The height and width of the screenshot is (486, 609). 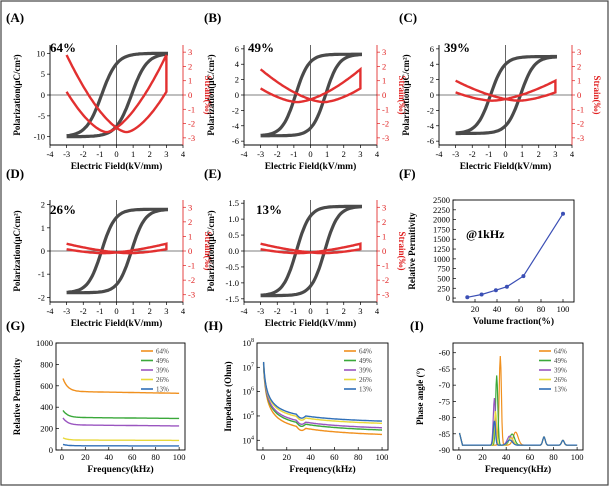 I want to click on y-tick-label: 4, so click(x=432, y=64).